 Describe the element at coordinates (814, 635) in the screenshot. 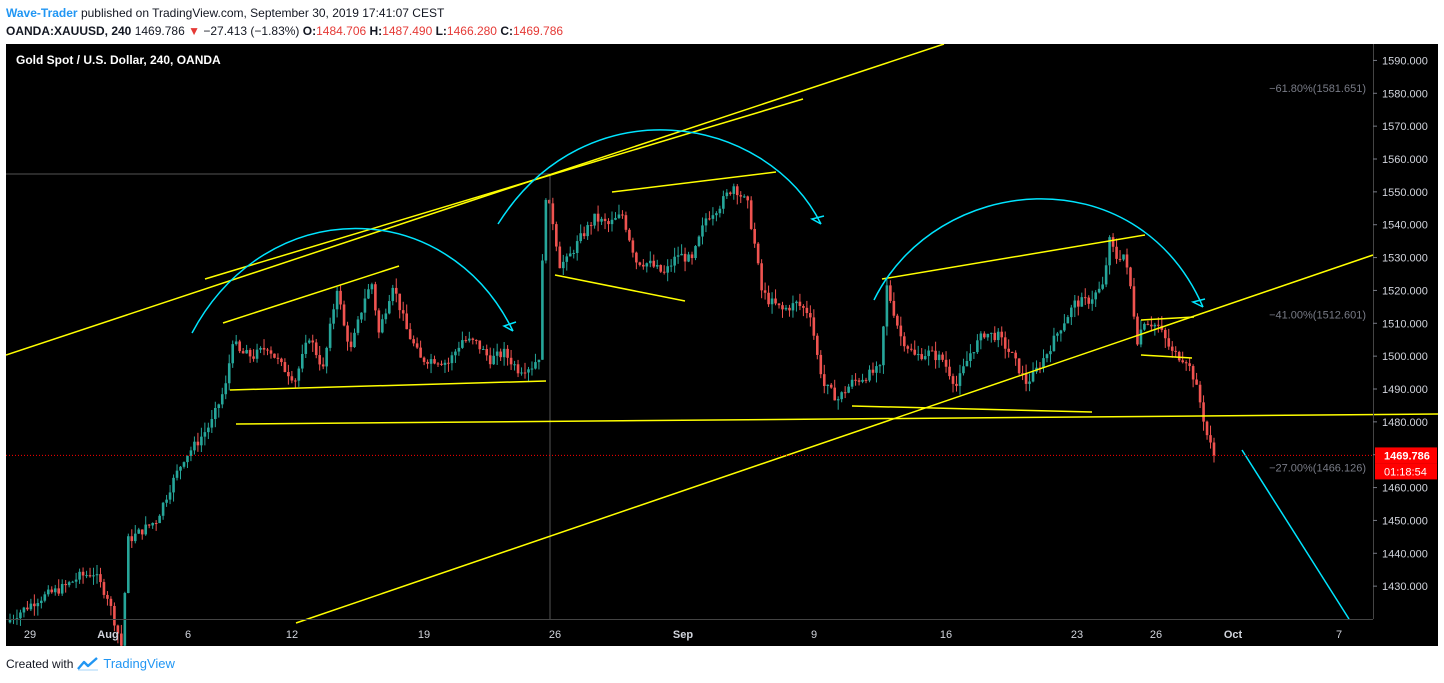

I see `time-tick-label: 9` at that location.